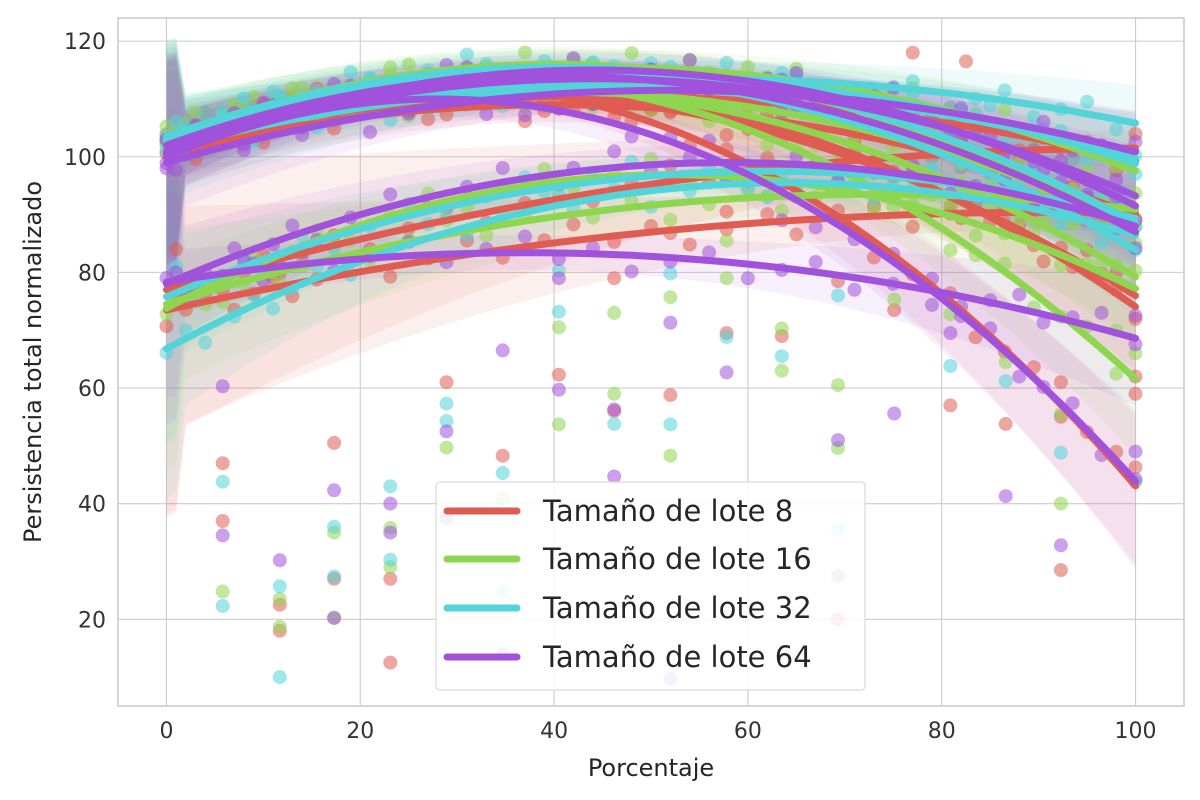  What do you see at coordinates (85, 158) in the screenshot?
I see `y-tick-label: 100` at bounding box center [85, 158].